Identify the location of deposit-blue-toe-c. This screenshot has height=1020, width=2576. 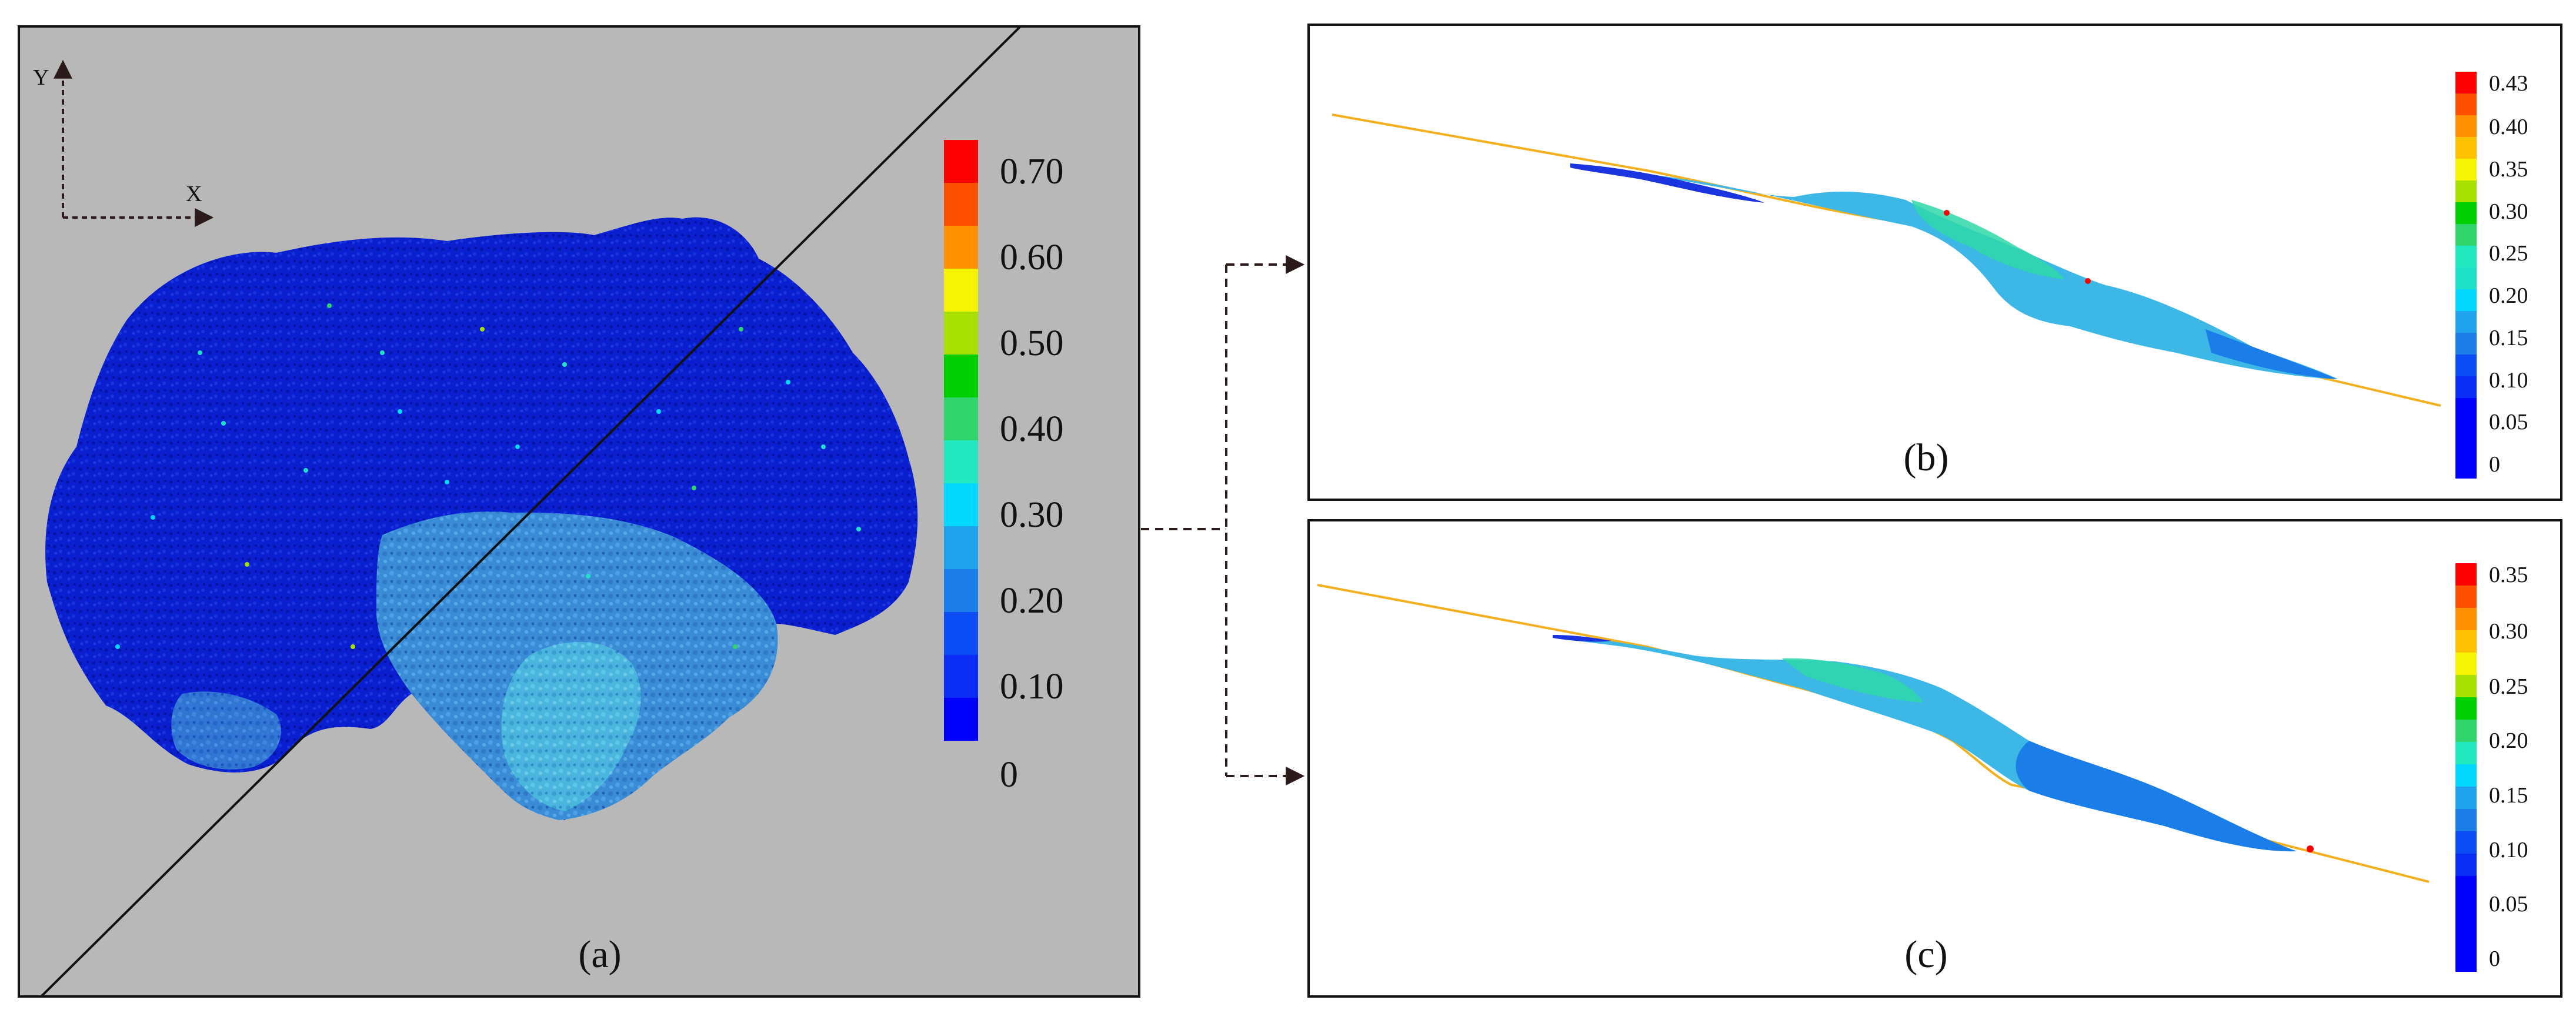
(2156, 796).